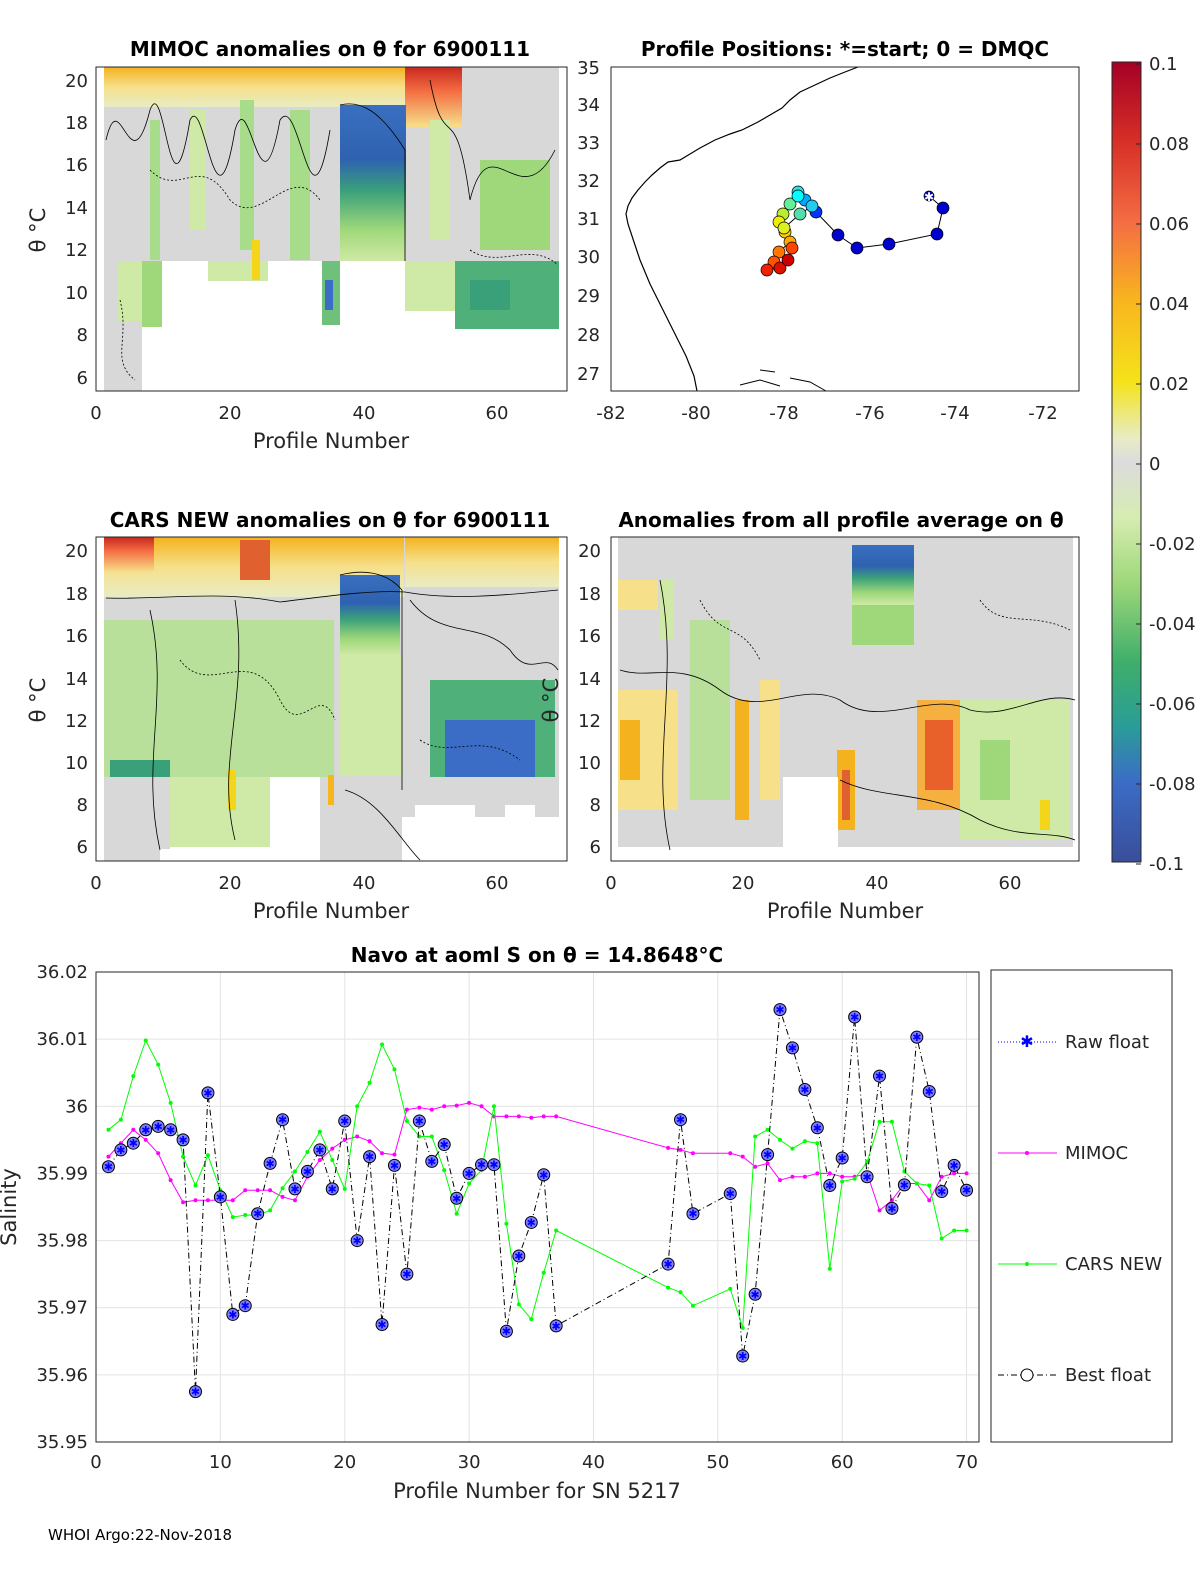 Image resolution: width=1200 pixels, height=1575 pixels. Describe the element at coordinates (62, 1308) in the screenshot. I see `chart-y-tick-label: 35.97` at that location.